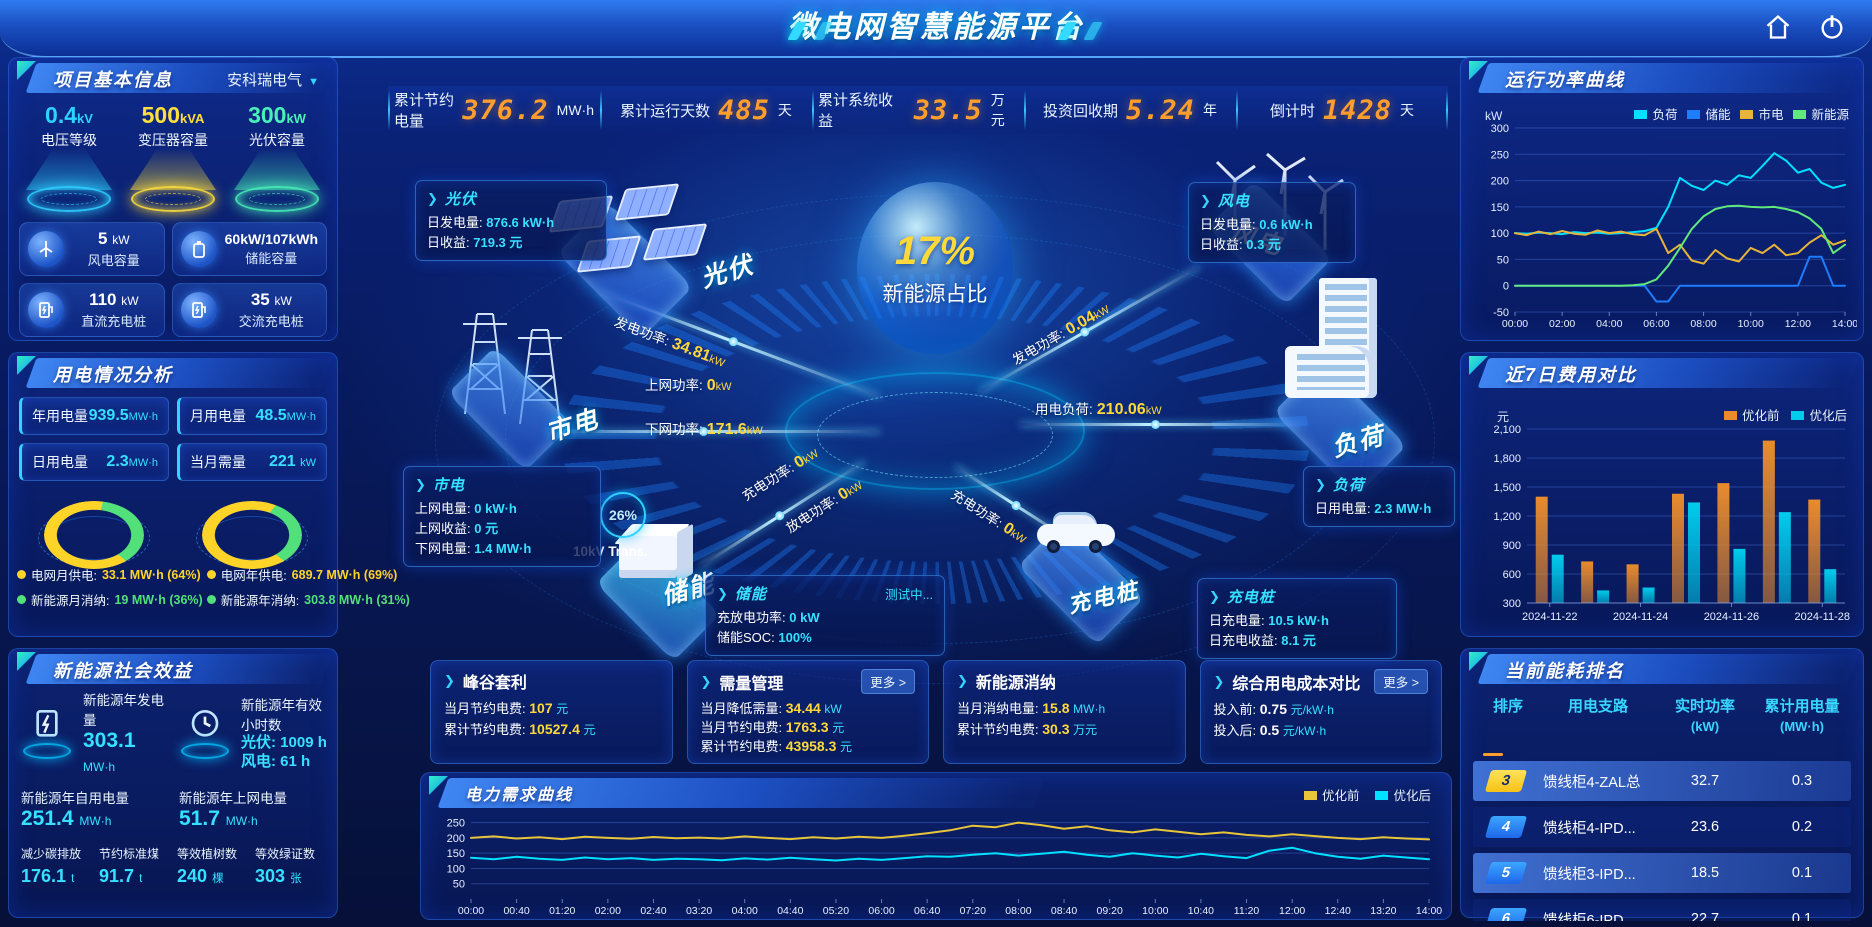 This screenshot has height=927, width=1872. Describe the element at coordinates (1130, 110) in the screenshot. I see `kpi-payback-period: 投资回收期 5.24 年` at that location.